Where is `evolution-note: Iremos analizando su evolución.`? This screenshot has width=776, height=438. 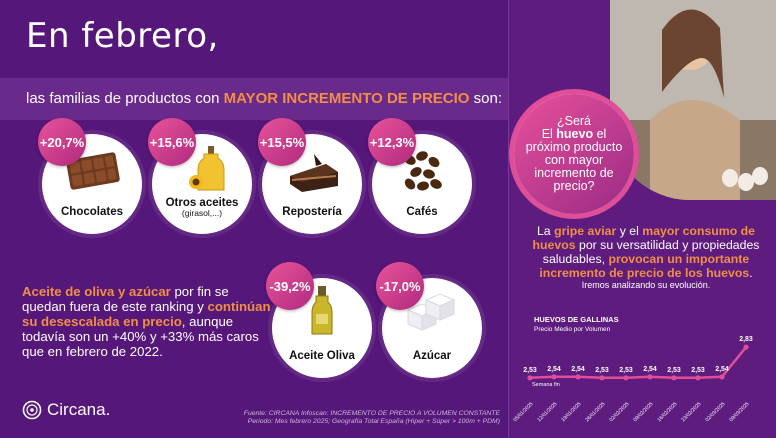 evolution-note: Iremos analizando su evolución. is located at coordinates (646, 285).